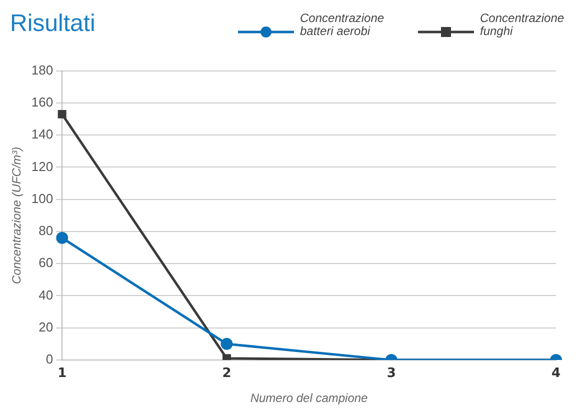  Describe the element at coordinates (42, 70) in the screenshot. I see `y-tick-label: 180` at that location.